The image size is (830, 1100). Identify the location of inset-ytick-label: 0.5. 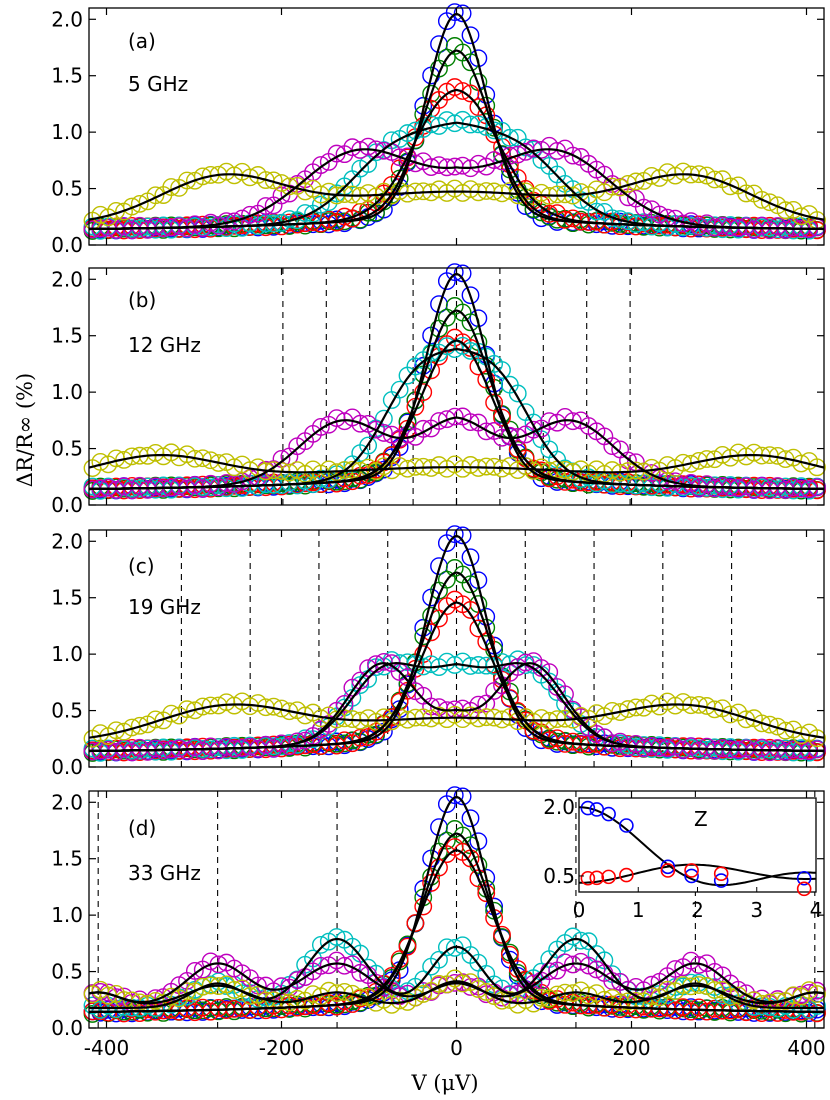
(559, 876).